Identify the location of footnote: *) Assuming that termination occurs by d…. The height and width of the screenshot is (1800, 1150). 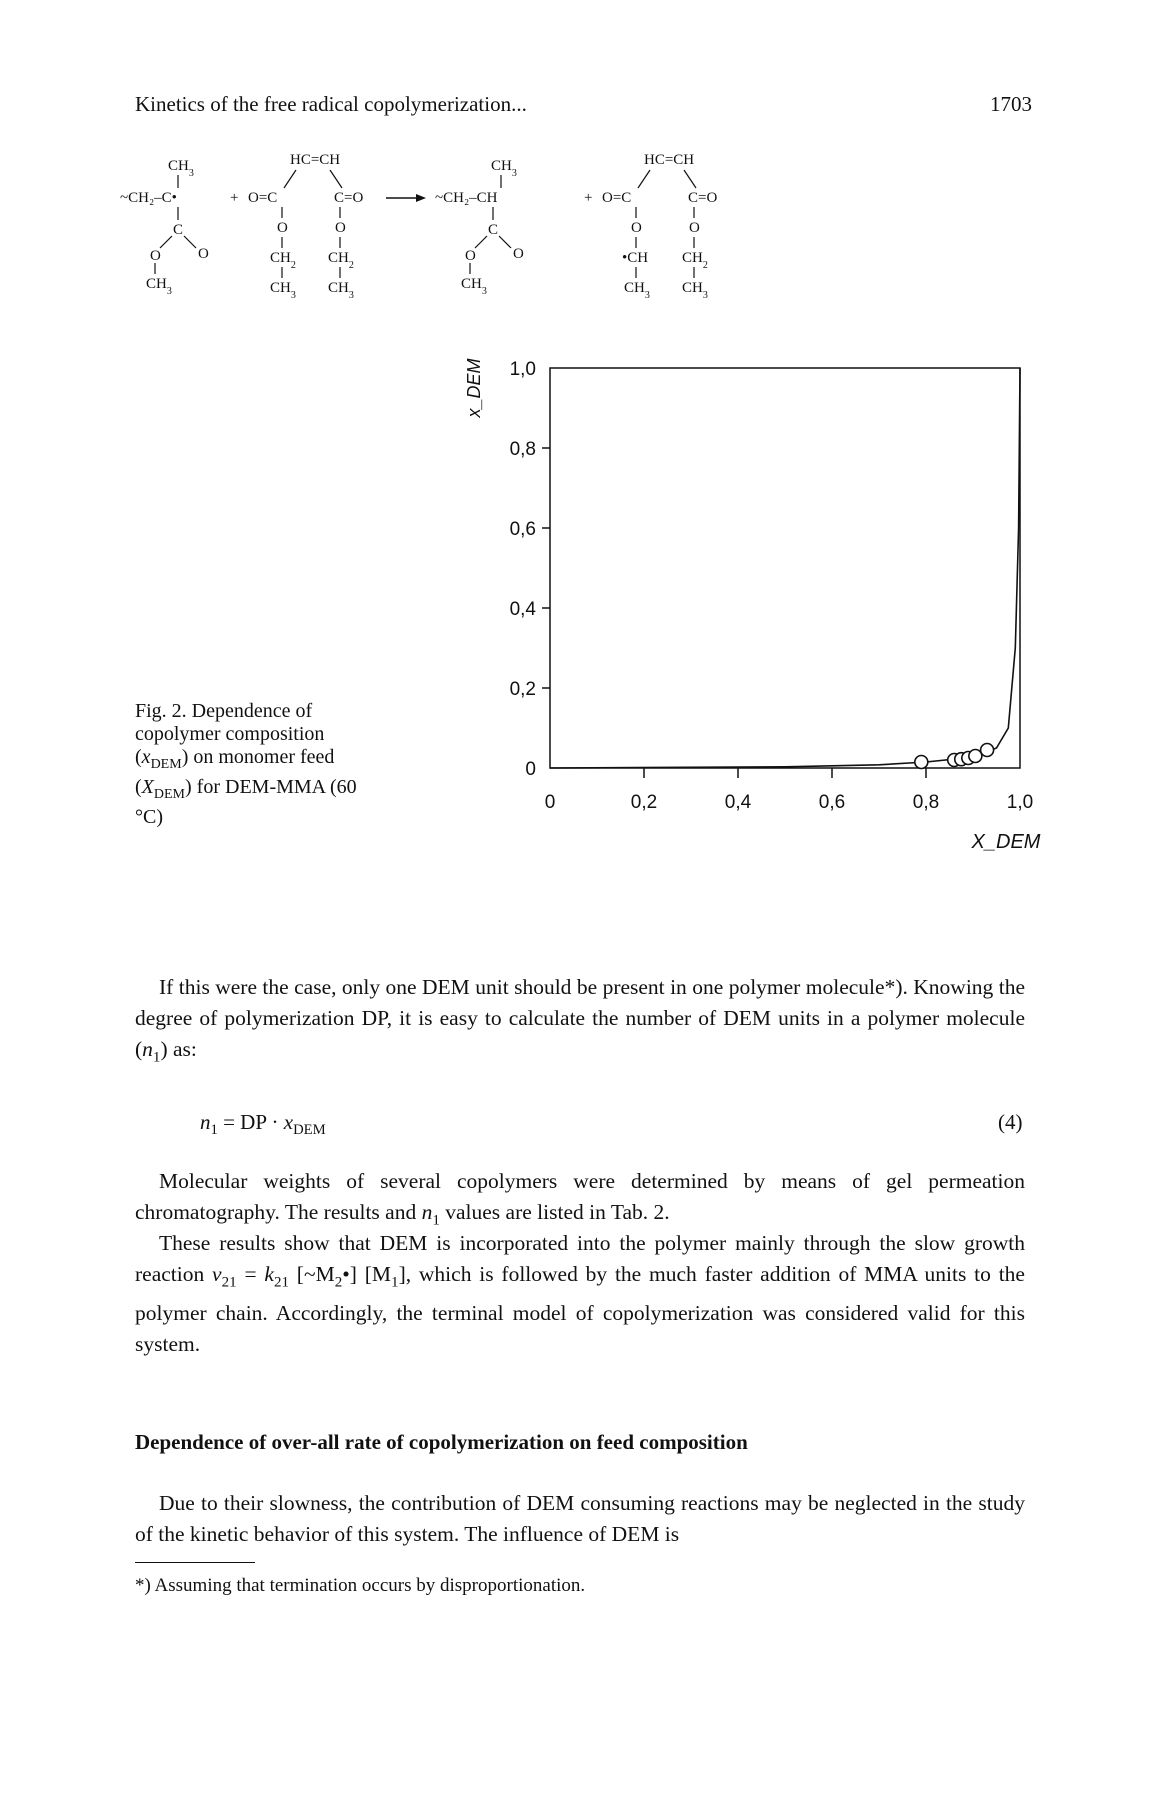
(360, 1585).